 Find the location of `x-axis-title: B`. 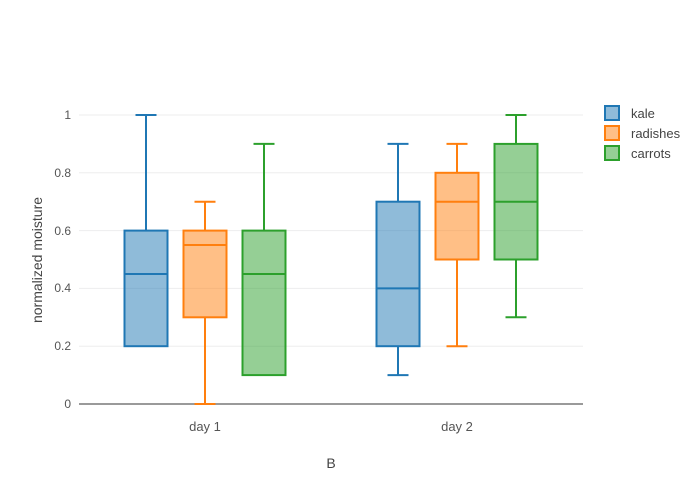

x-axis-title: B is located at coordinates (331, 463).